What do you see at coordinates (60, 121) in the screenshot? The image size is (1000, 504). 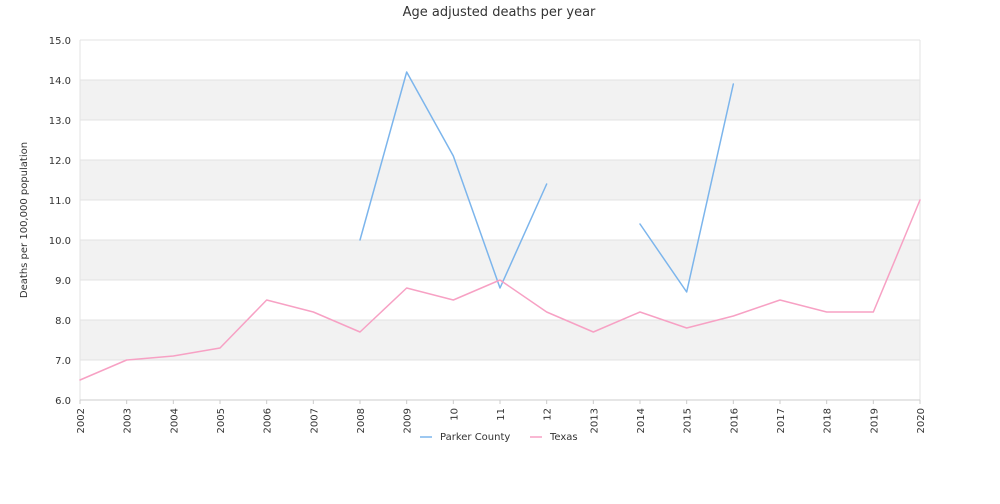 I see `y-tick-label: 13.0` at bounding box center [60, 121].